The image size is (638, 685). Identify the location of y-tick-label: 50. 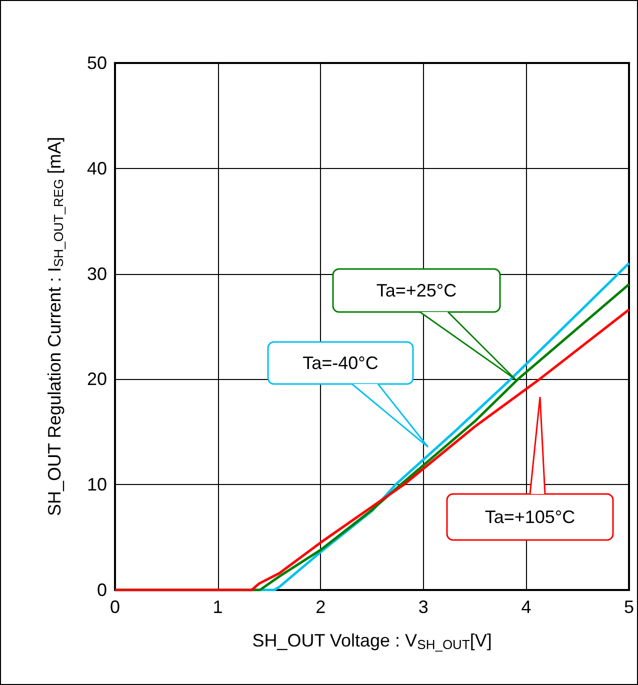
(96, 63).